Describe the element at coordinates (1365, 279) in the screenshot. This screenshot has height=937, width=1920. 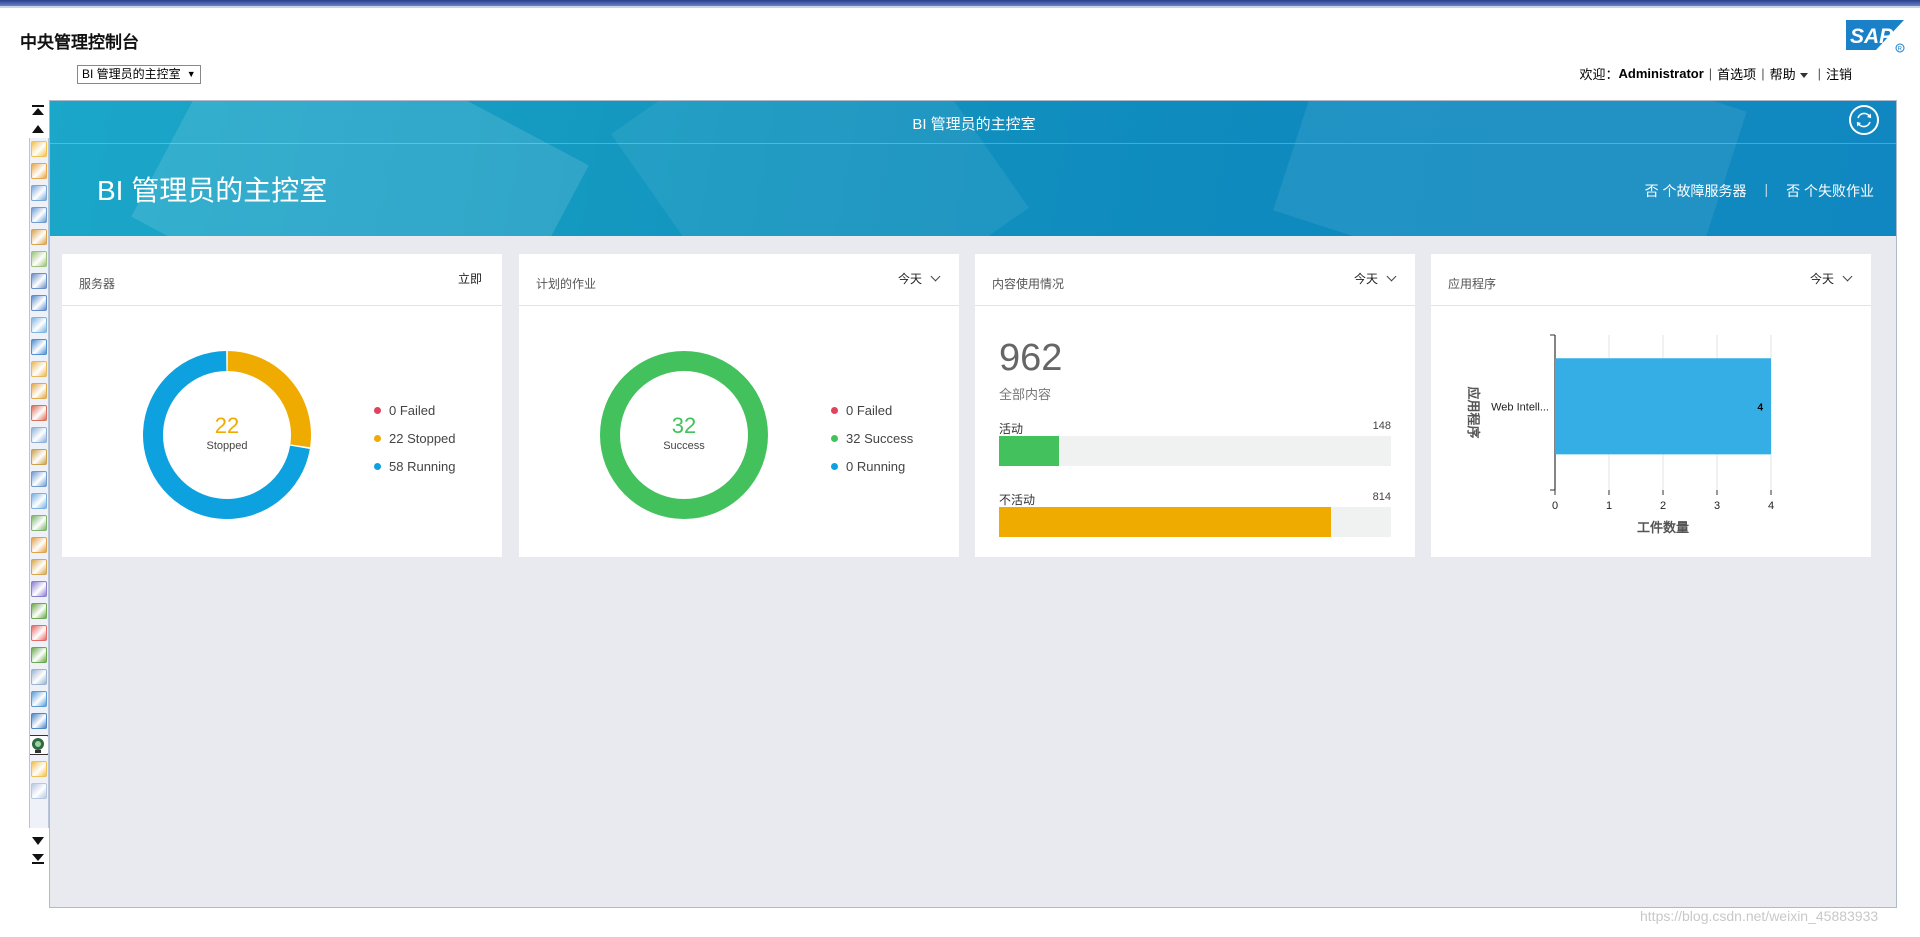
I see `control-label: 今天` at that location.